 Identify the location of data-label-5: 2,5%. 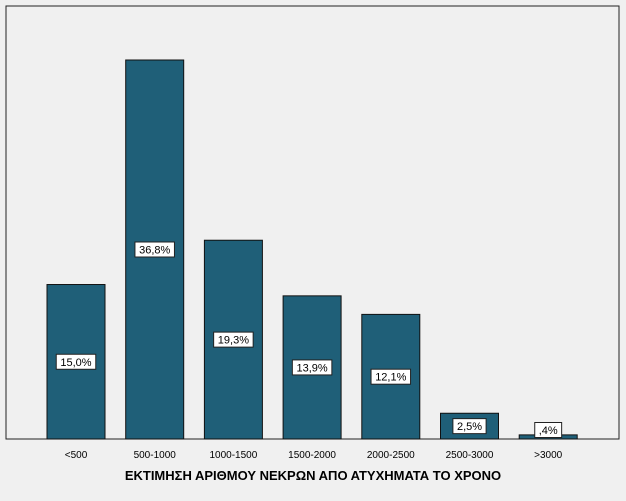
(469, 427).